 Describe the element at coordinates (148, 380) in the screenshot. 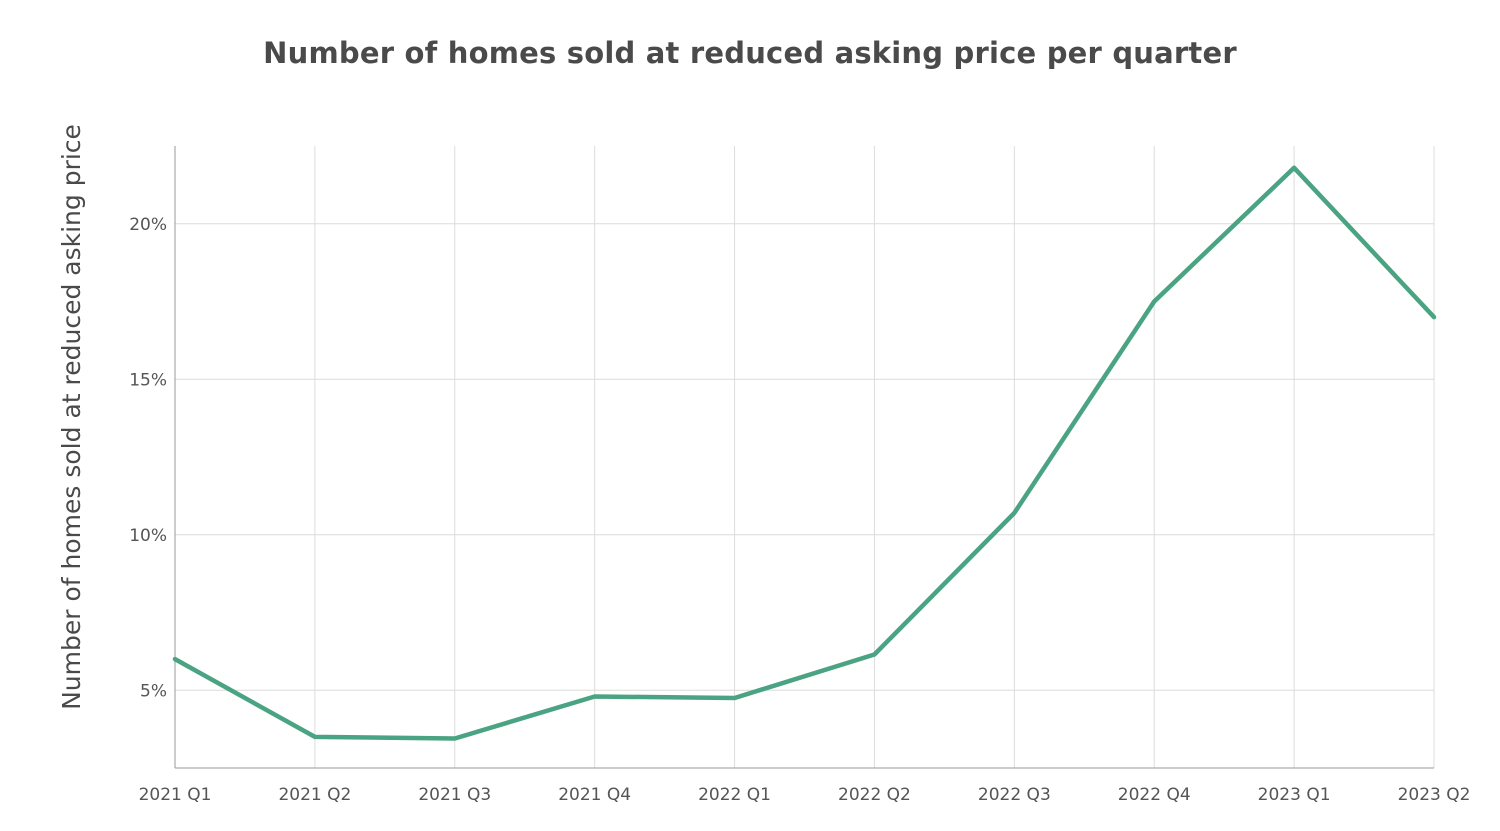

I see `y-tick-label: 15%` at that location.